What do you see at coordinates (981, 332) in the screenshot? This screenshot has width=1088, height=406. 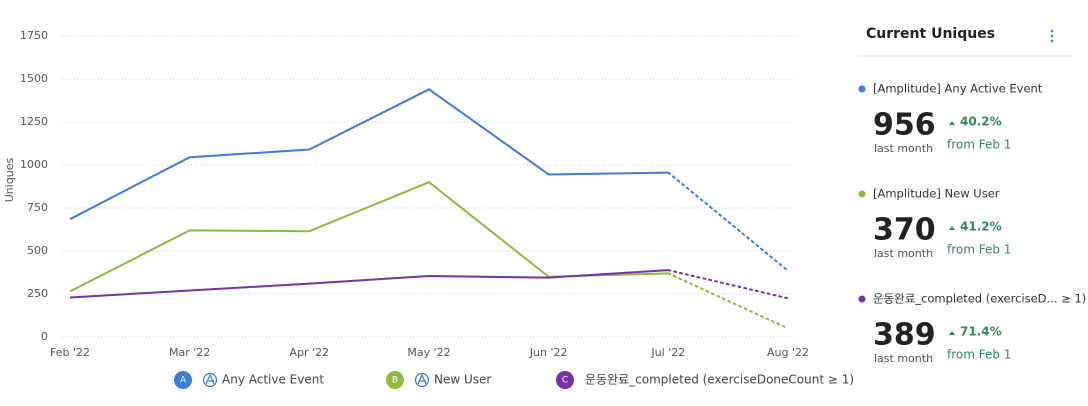 I see `panel-change: 71.4%` at bounding box center [981, 332].